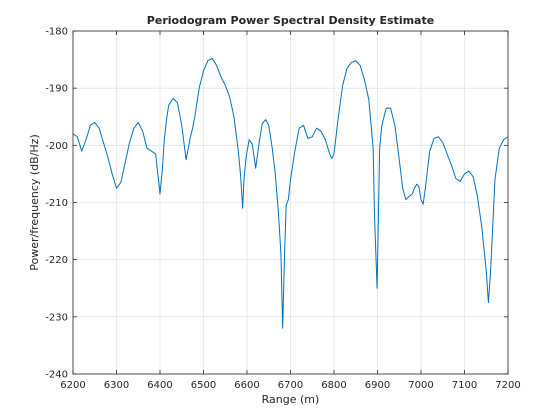 The width and height of the screenshot is (560, 420). Describe the element at coordinates (159, 385) in the screenshot. I see `x-tick-label: 6400` at that location.